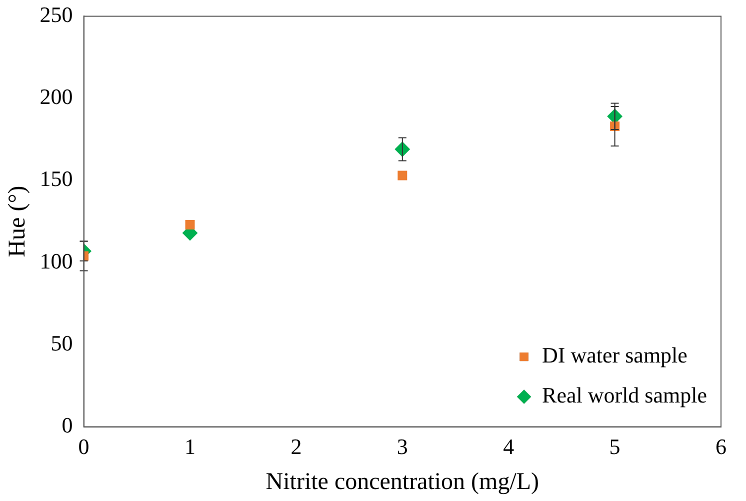 This screenshot has width=746, height=501. I want to click on x-tick-label: 6, so click(721, 446).